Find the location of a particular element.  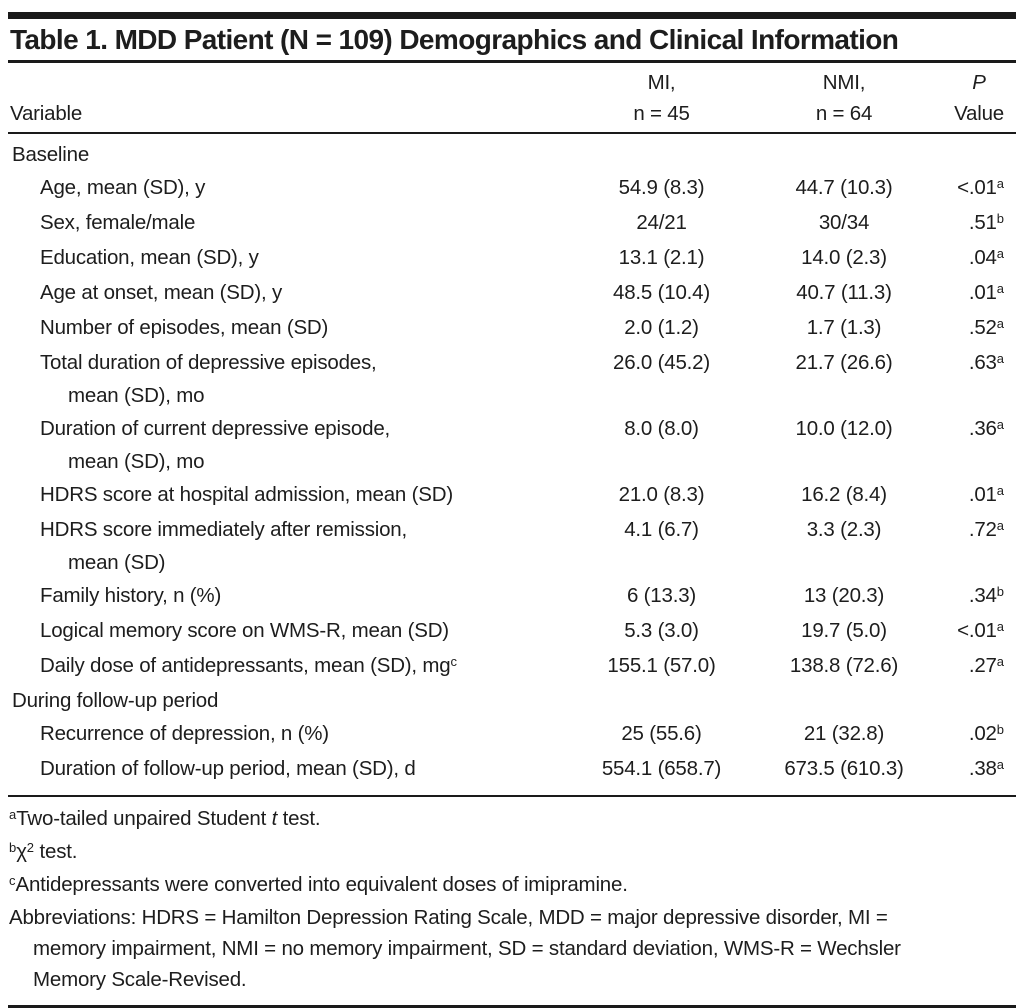

table-section-row: During follow-up period is located at coordinates (512, 700).